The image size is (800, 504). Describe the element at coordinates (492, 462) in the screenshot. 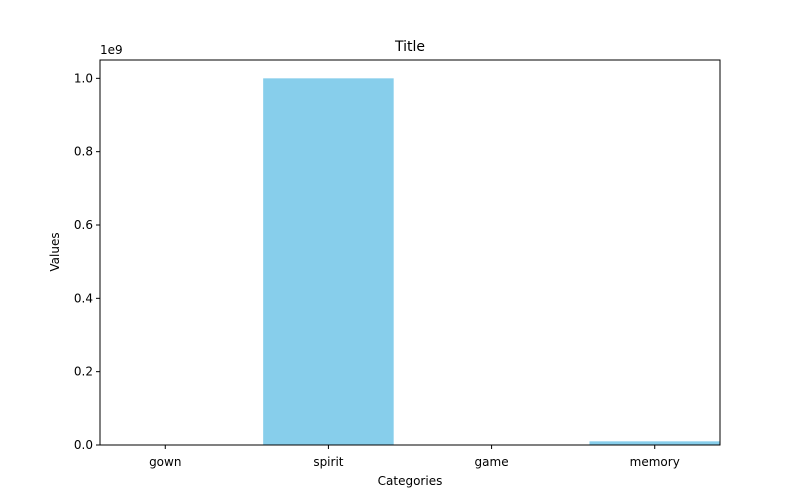

I see `x-tick-label: game` at that location.